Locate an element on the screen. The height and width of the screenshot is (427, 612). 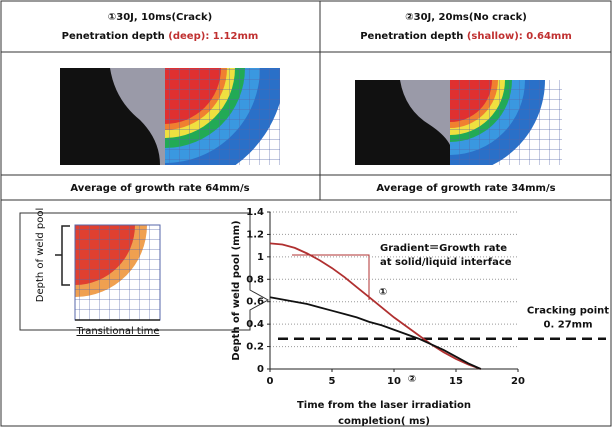
x-axis-title: completion( ms) is located at coordinates (384, 421).